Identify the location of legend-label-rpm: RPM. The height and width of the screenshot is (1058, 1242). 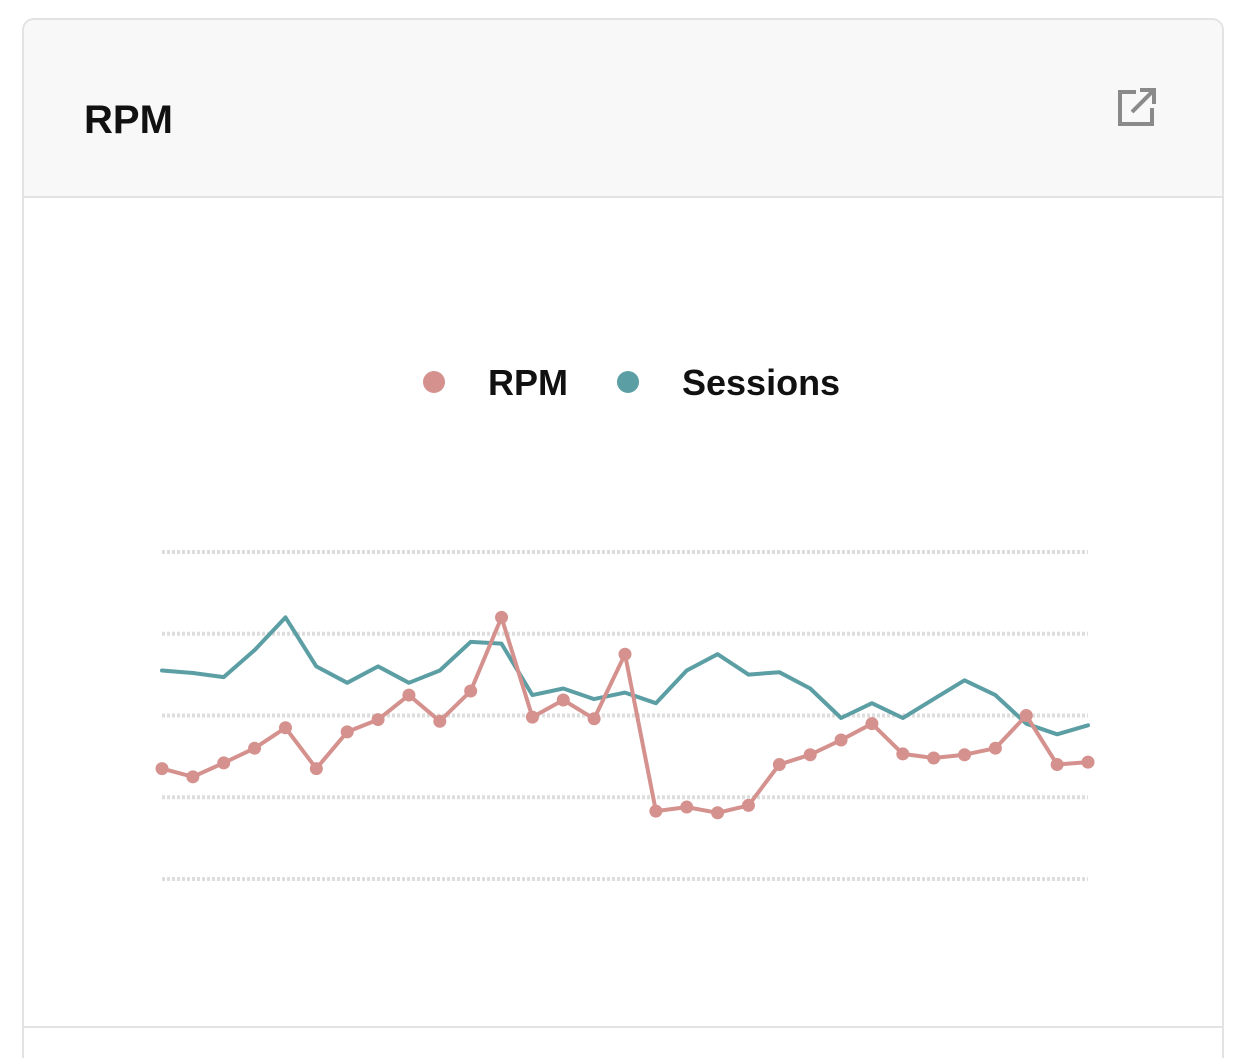
(528, 382).